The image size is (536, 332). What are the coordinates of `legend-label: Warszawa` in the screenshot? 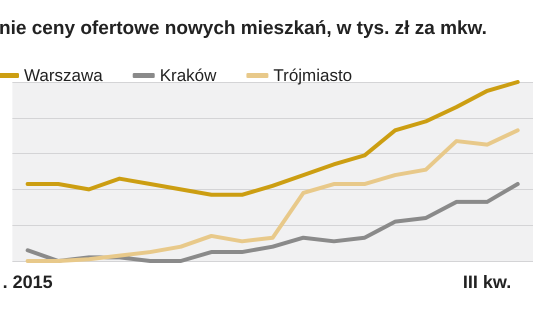 It's located at (64, 75).